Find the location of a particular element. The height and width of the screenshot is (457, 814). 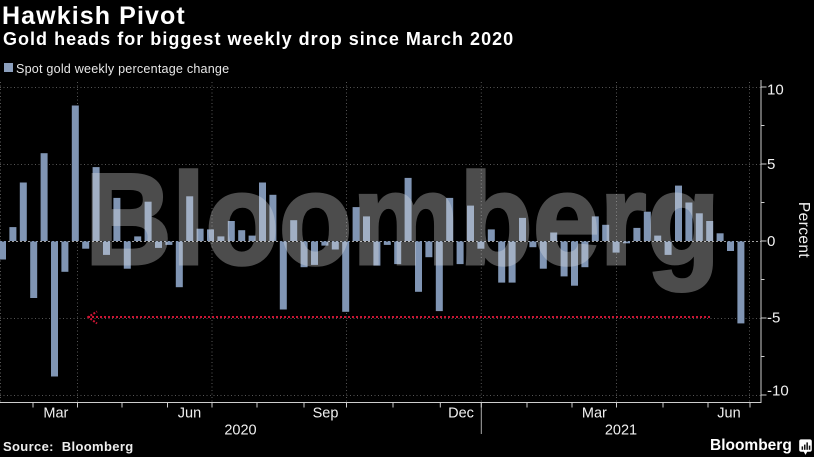

svg-text: Sep is located at coordinates (326, 414).